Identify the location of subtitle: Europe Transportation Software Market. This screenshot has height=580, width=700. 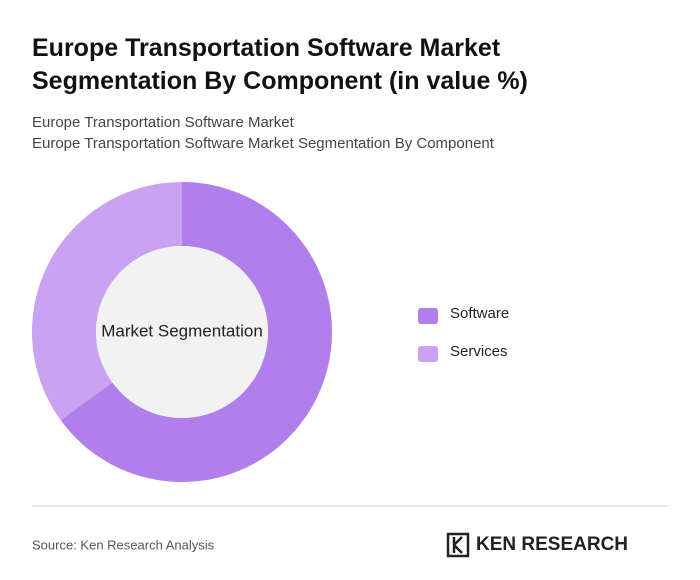
(163, 122).